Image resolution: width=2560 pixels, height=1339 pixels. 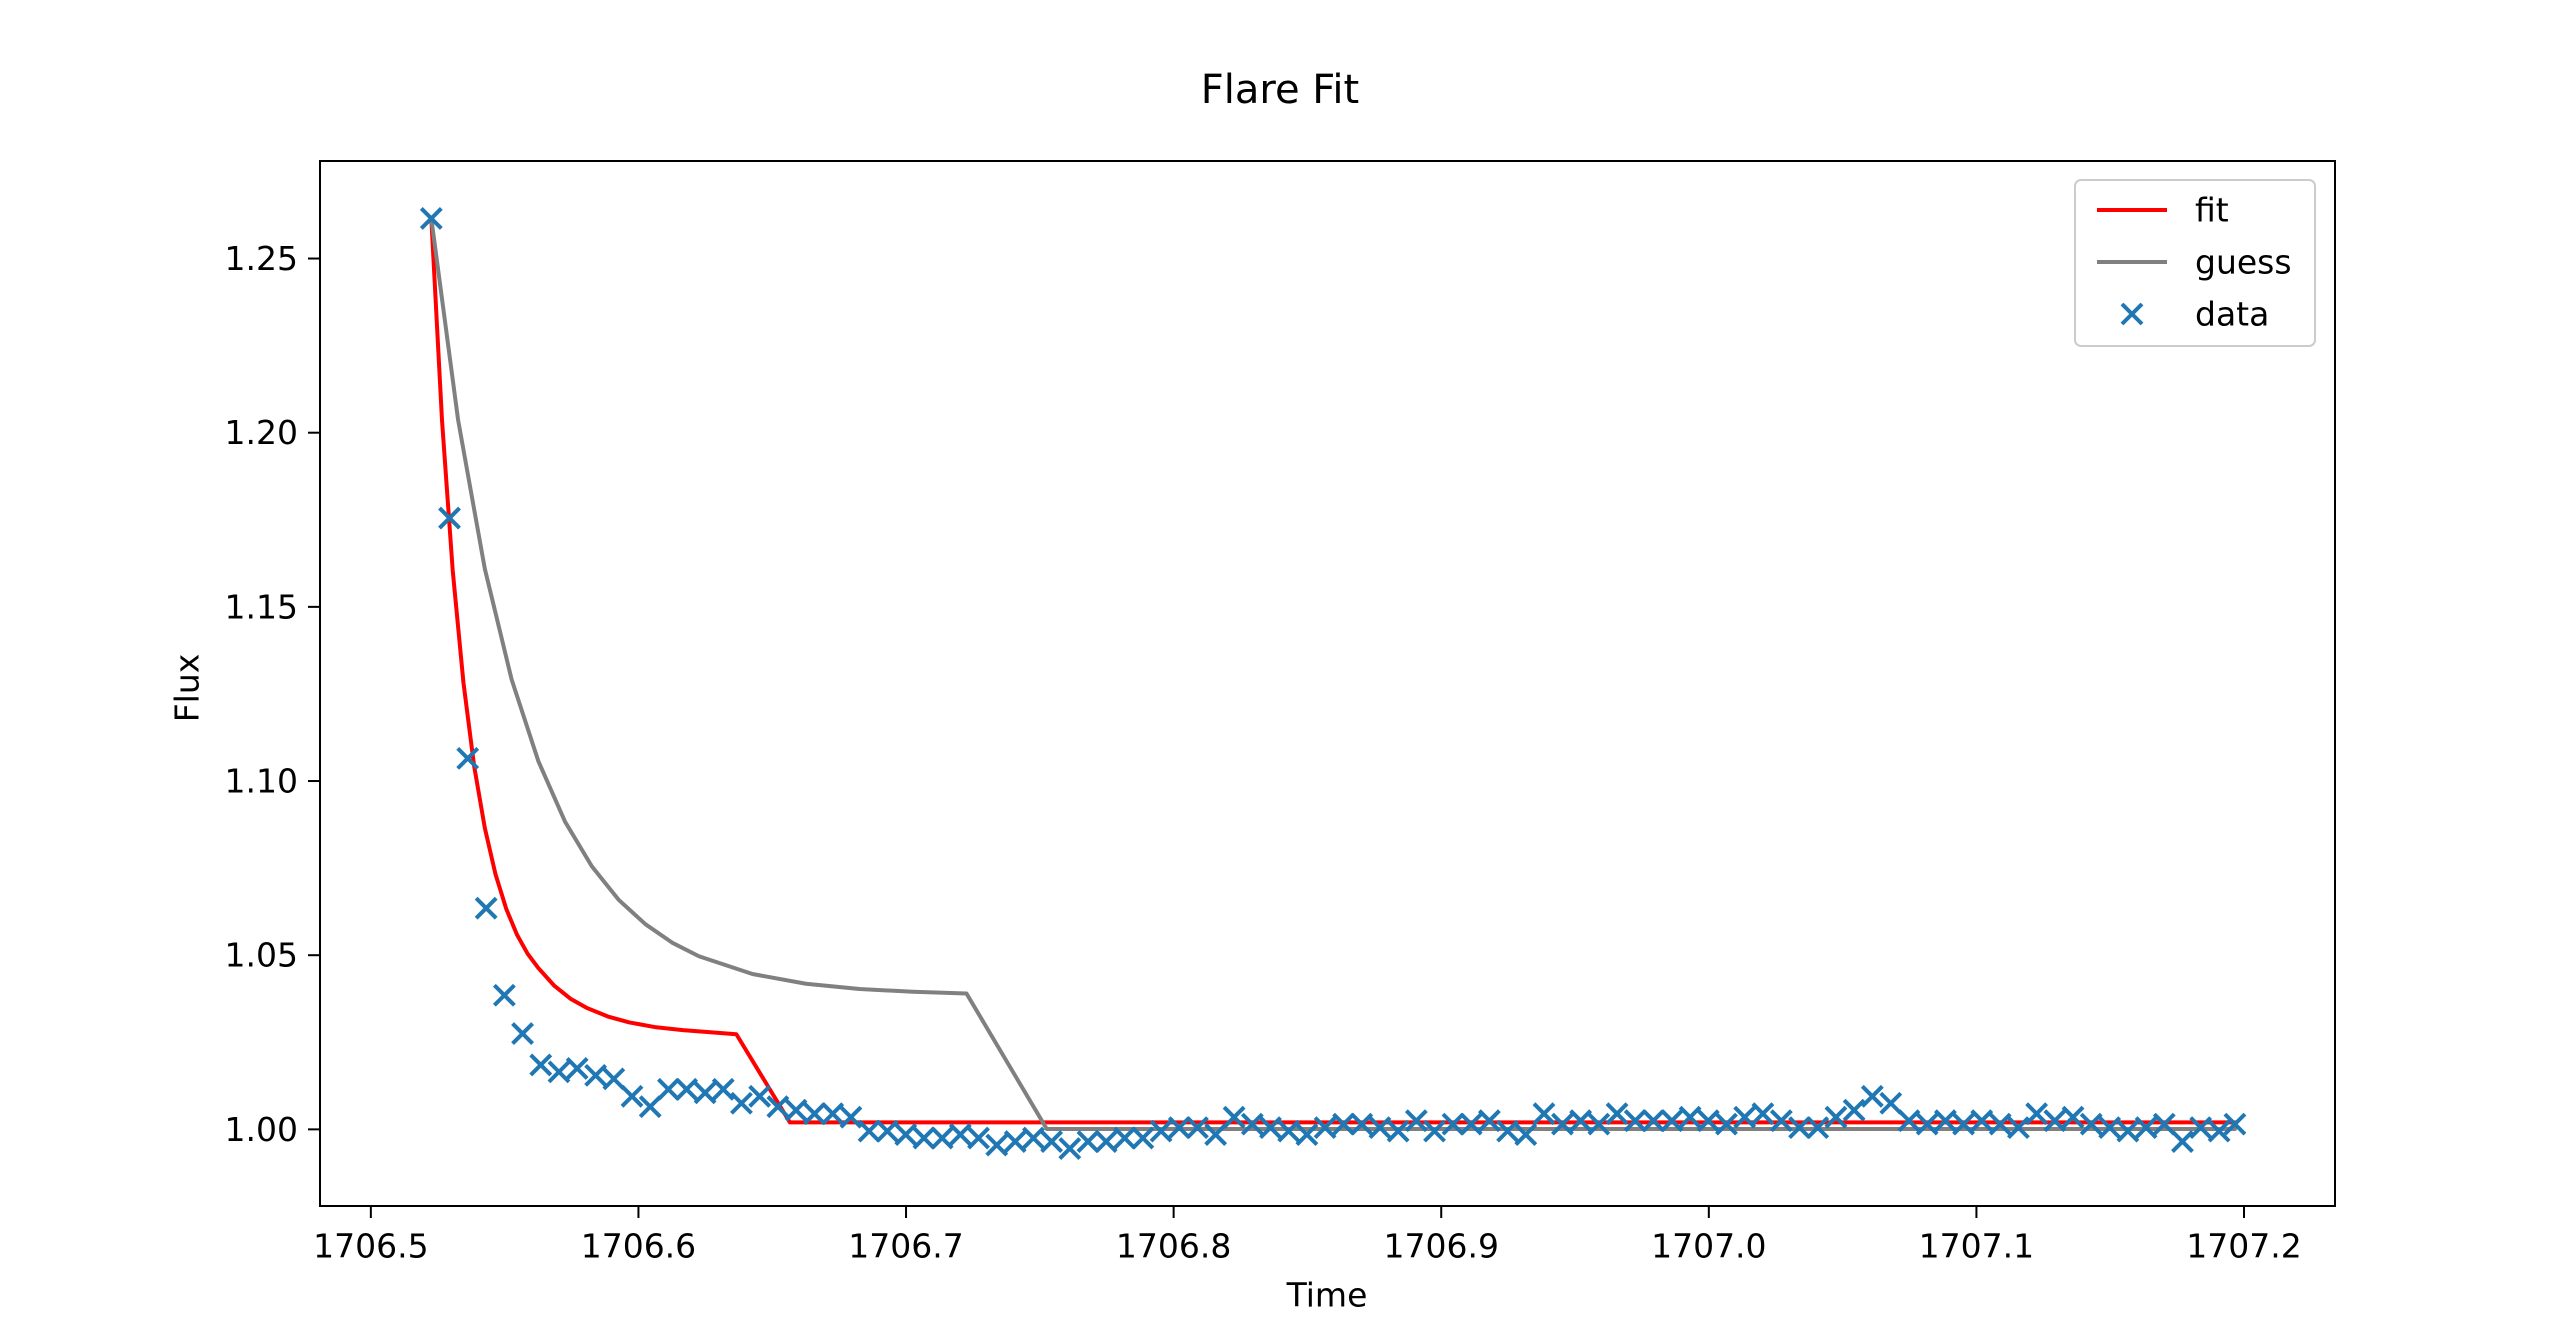 What do you see at coordinates (261, 781) in the screenshot?
I see `y-tick-label: 1.10` at bounding box center [261, 781].